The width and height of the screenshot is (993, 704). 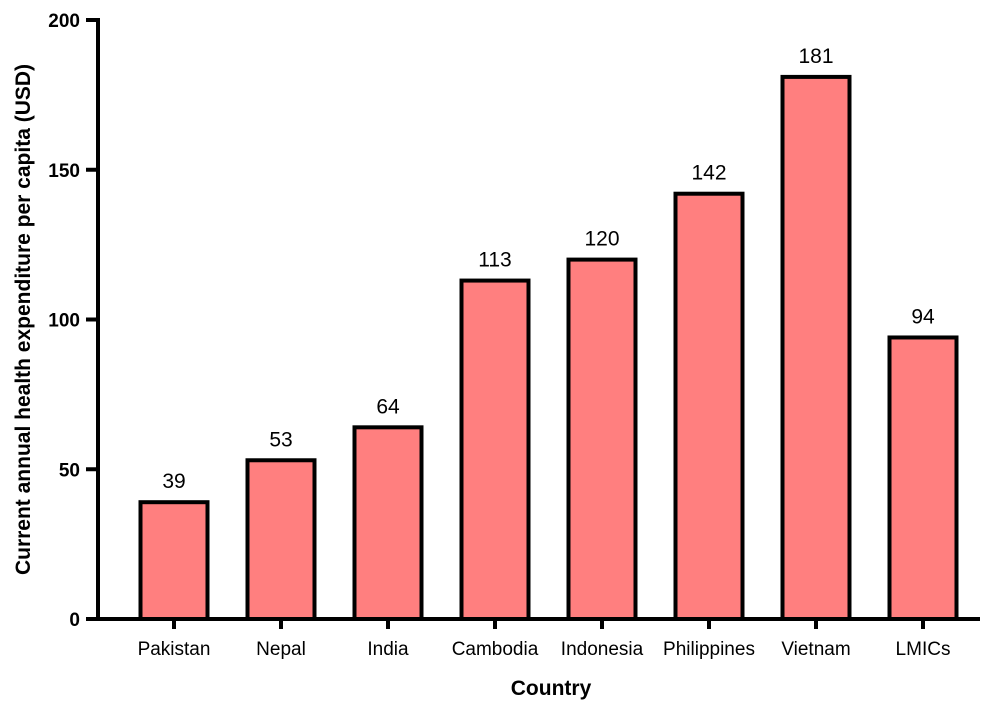 What do you see at coordinates (602, 649) in the screenshot?
I see `x-tick-label-indonesia: Indonesia` at bounding box center [602, 649].